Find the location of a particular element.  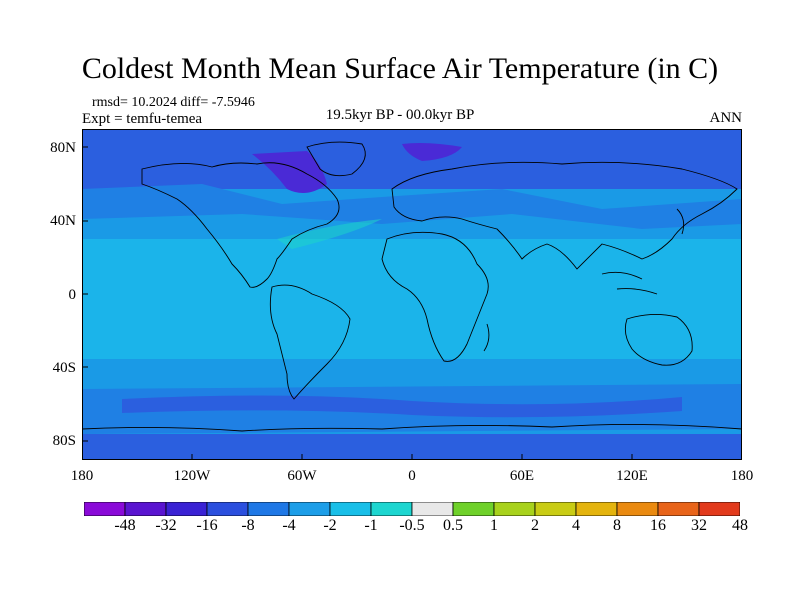

africa-coast is located at coordinates (435, 296).